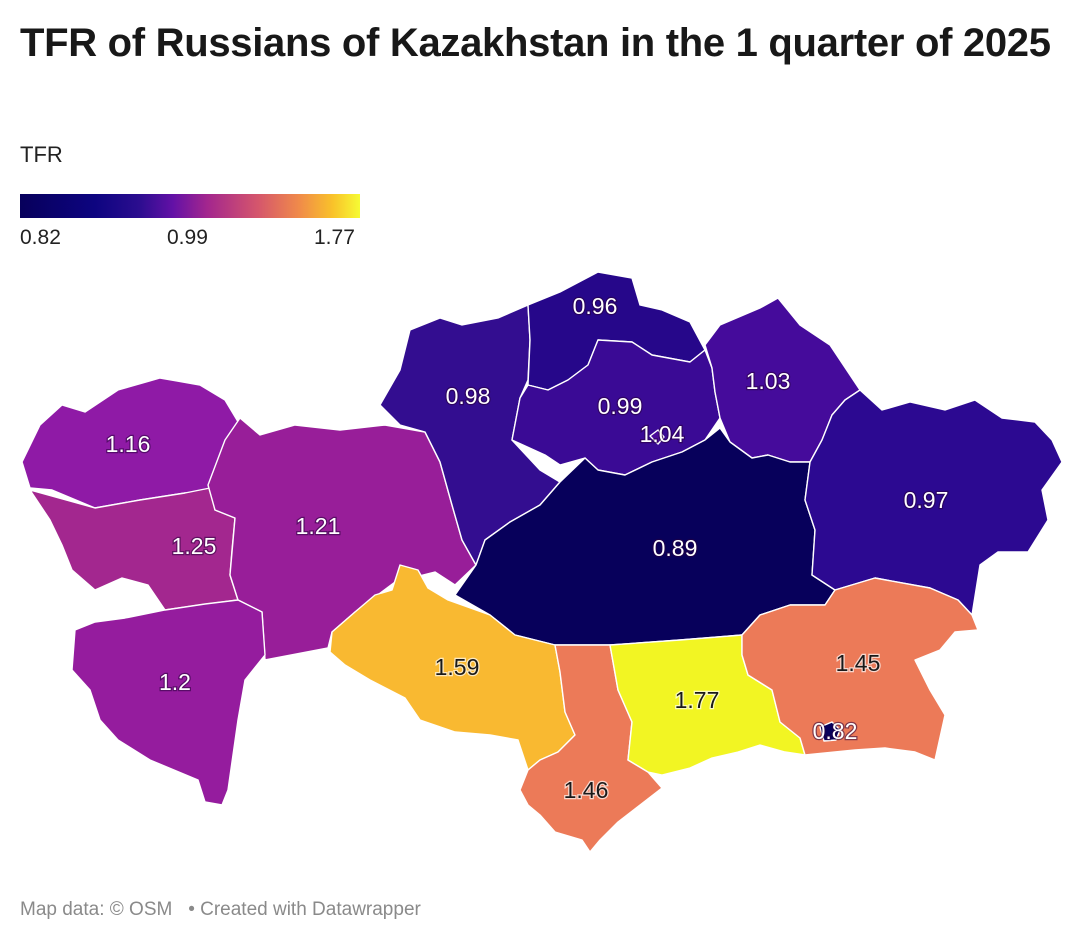 The width and height of the screenshot is (1088, 944). What do you see at coordinates (595, 306) in the screenshot?
I see `label-north-kazakhstan: 0.96` at bounding box center [595, 306].